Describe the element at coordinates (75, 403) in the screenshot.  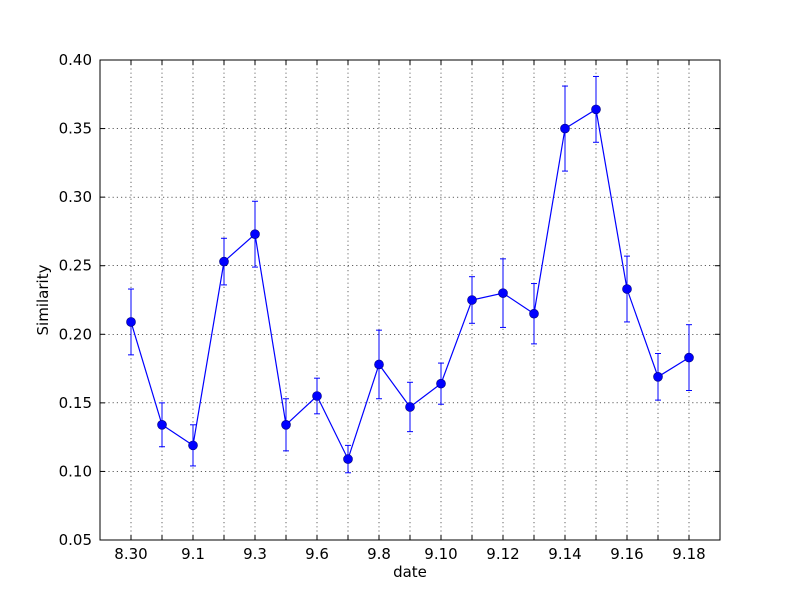
I see `y-tick-label: 0.15` at that location.